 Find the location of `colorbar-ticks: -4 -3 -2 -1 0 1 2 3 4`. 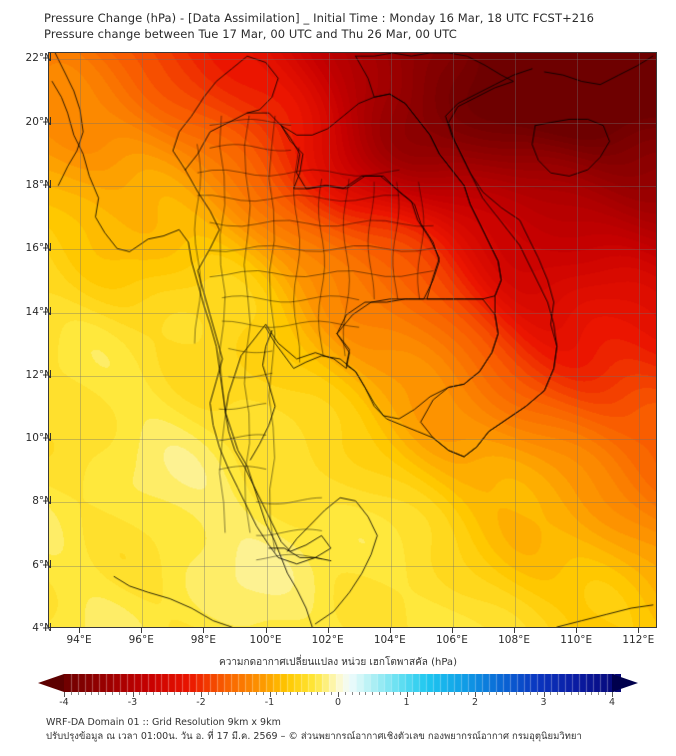

colorbar-ticks: -4 -3 -2 -1 0 1 2 3 4 is located at coordinates (337, 701).